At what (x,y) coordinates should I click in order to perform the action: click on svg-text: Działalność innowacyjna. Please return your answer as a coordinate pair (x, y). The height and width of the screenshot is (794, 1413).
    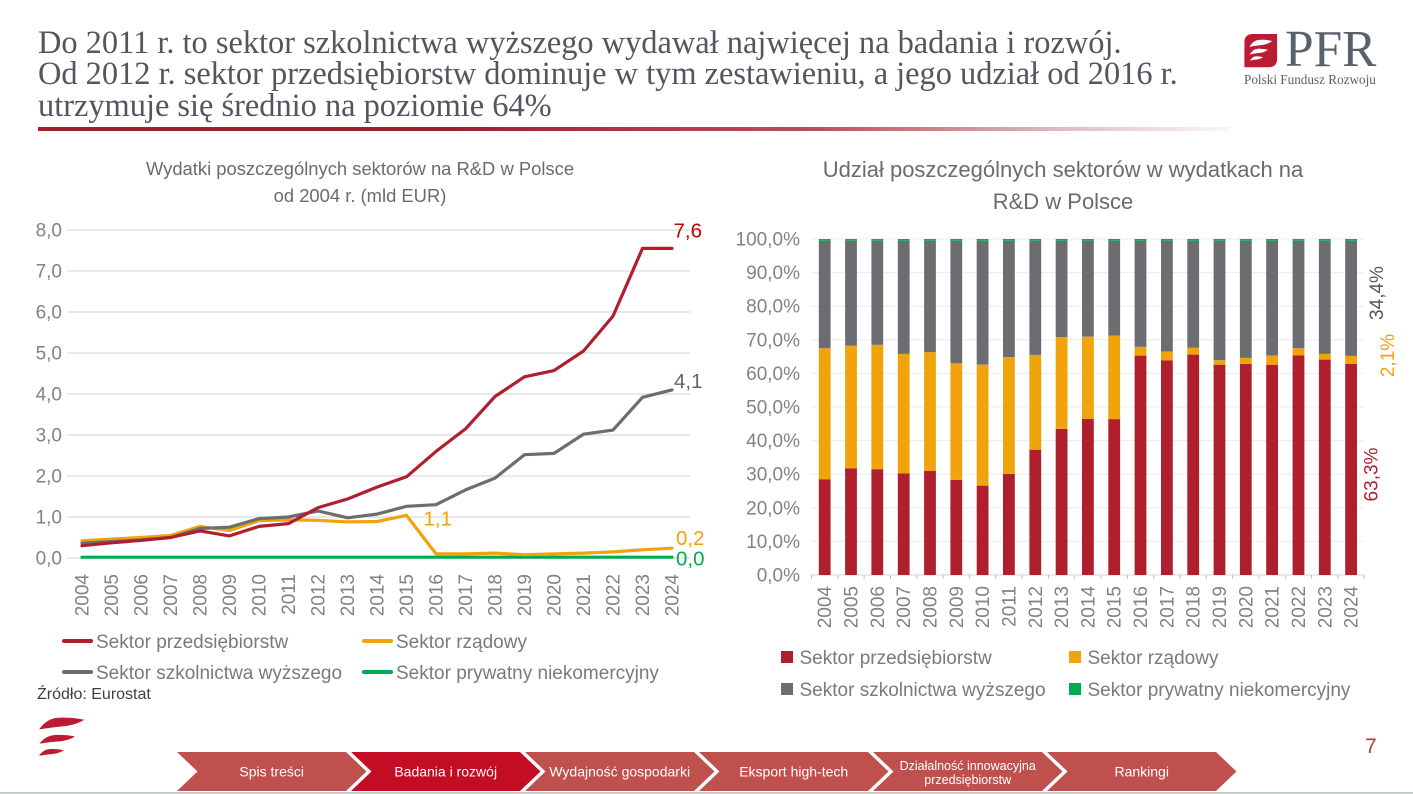
    Looking at the image, I should click on (968, 766).